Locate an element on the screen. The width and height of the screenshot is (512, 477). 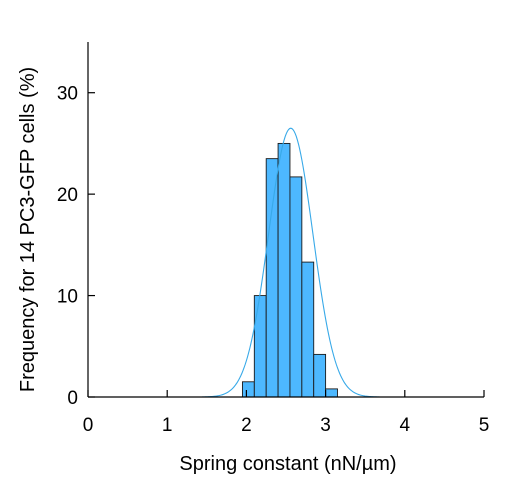
x-tick-label-2: 2 is located at coordinates (246, 425).